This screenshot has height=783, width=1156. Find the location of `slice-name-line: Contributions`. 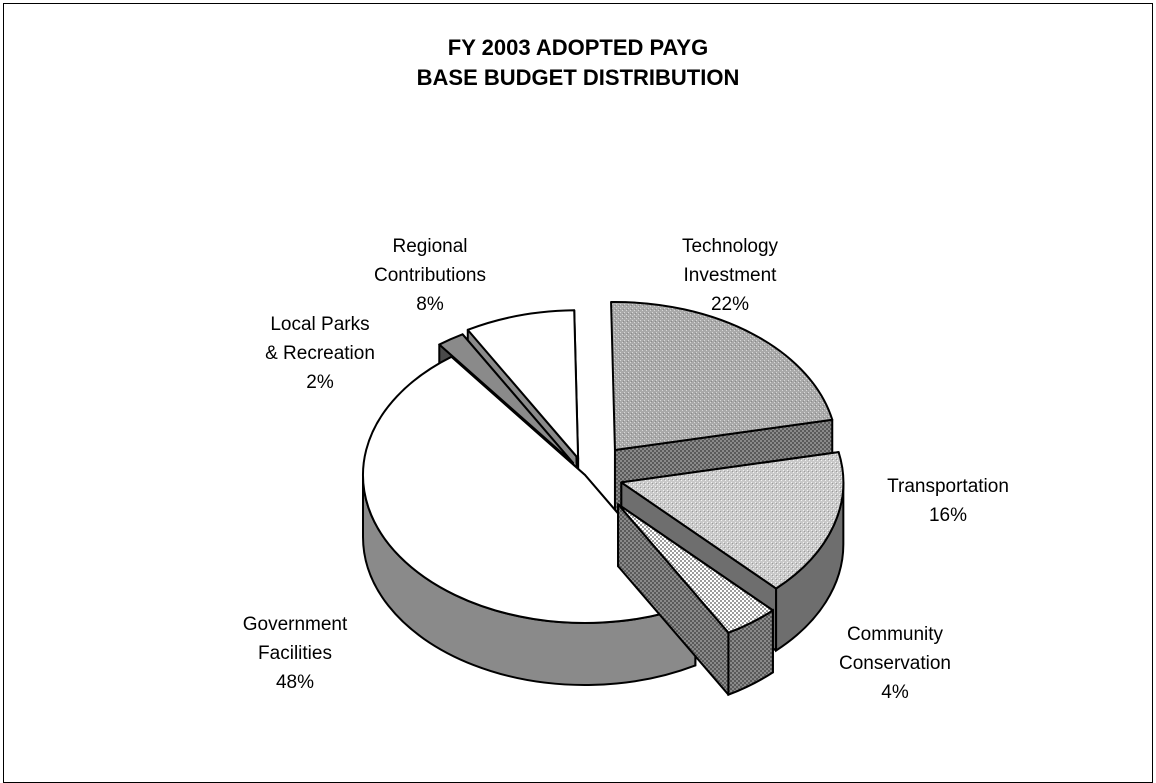

slice-name-line: Contributions is located at coordinates (430, 275).